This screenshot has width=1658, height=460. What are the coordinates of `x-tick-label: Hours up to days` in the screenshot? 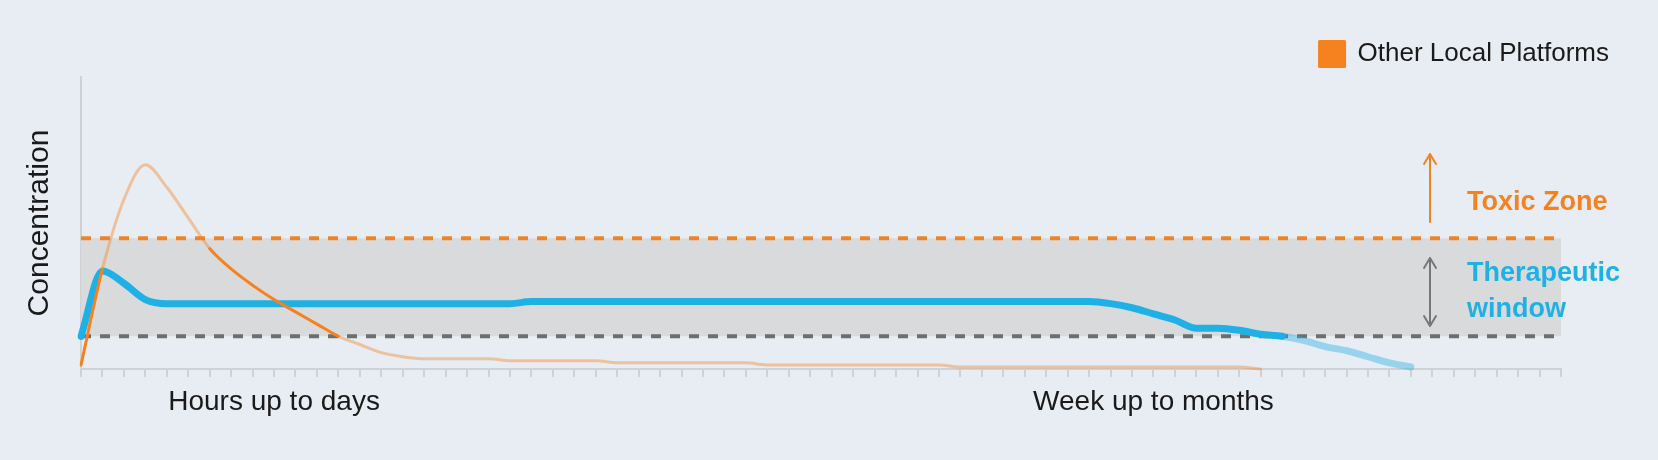 It's located at (274, 400).